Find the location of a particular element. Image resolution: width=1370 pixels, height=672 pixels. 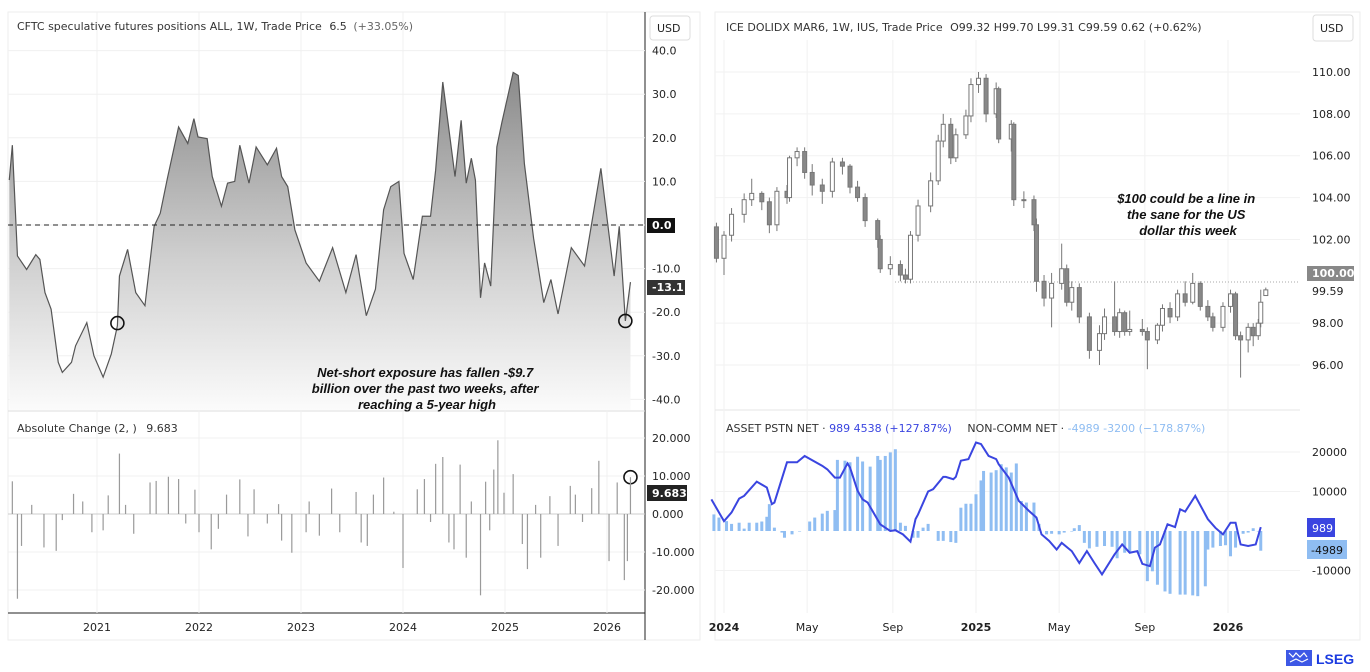

x-tick-label: Sep is located at coordinates (1144, 627).